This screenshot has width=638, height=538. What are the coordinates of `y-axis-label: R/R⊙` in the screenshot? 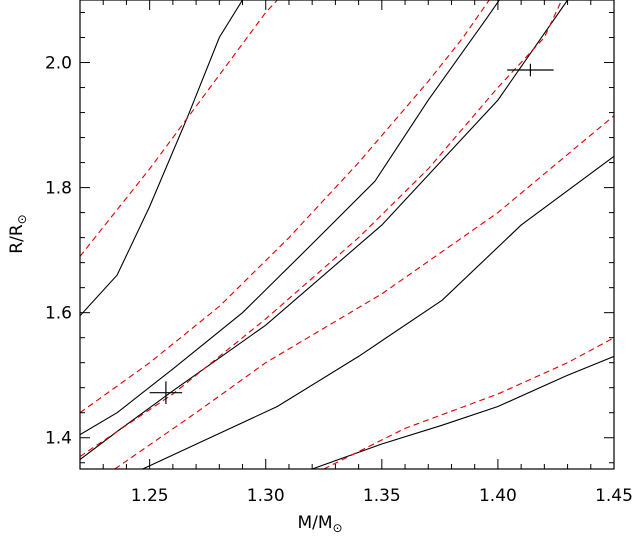 It's located at (18, 233).